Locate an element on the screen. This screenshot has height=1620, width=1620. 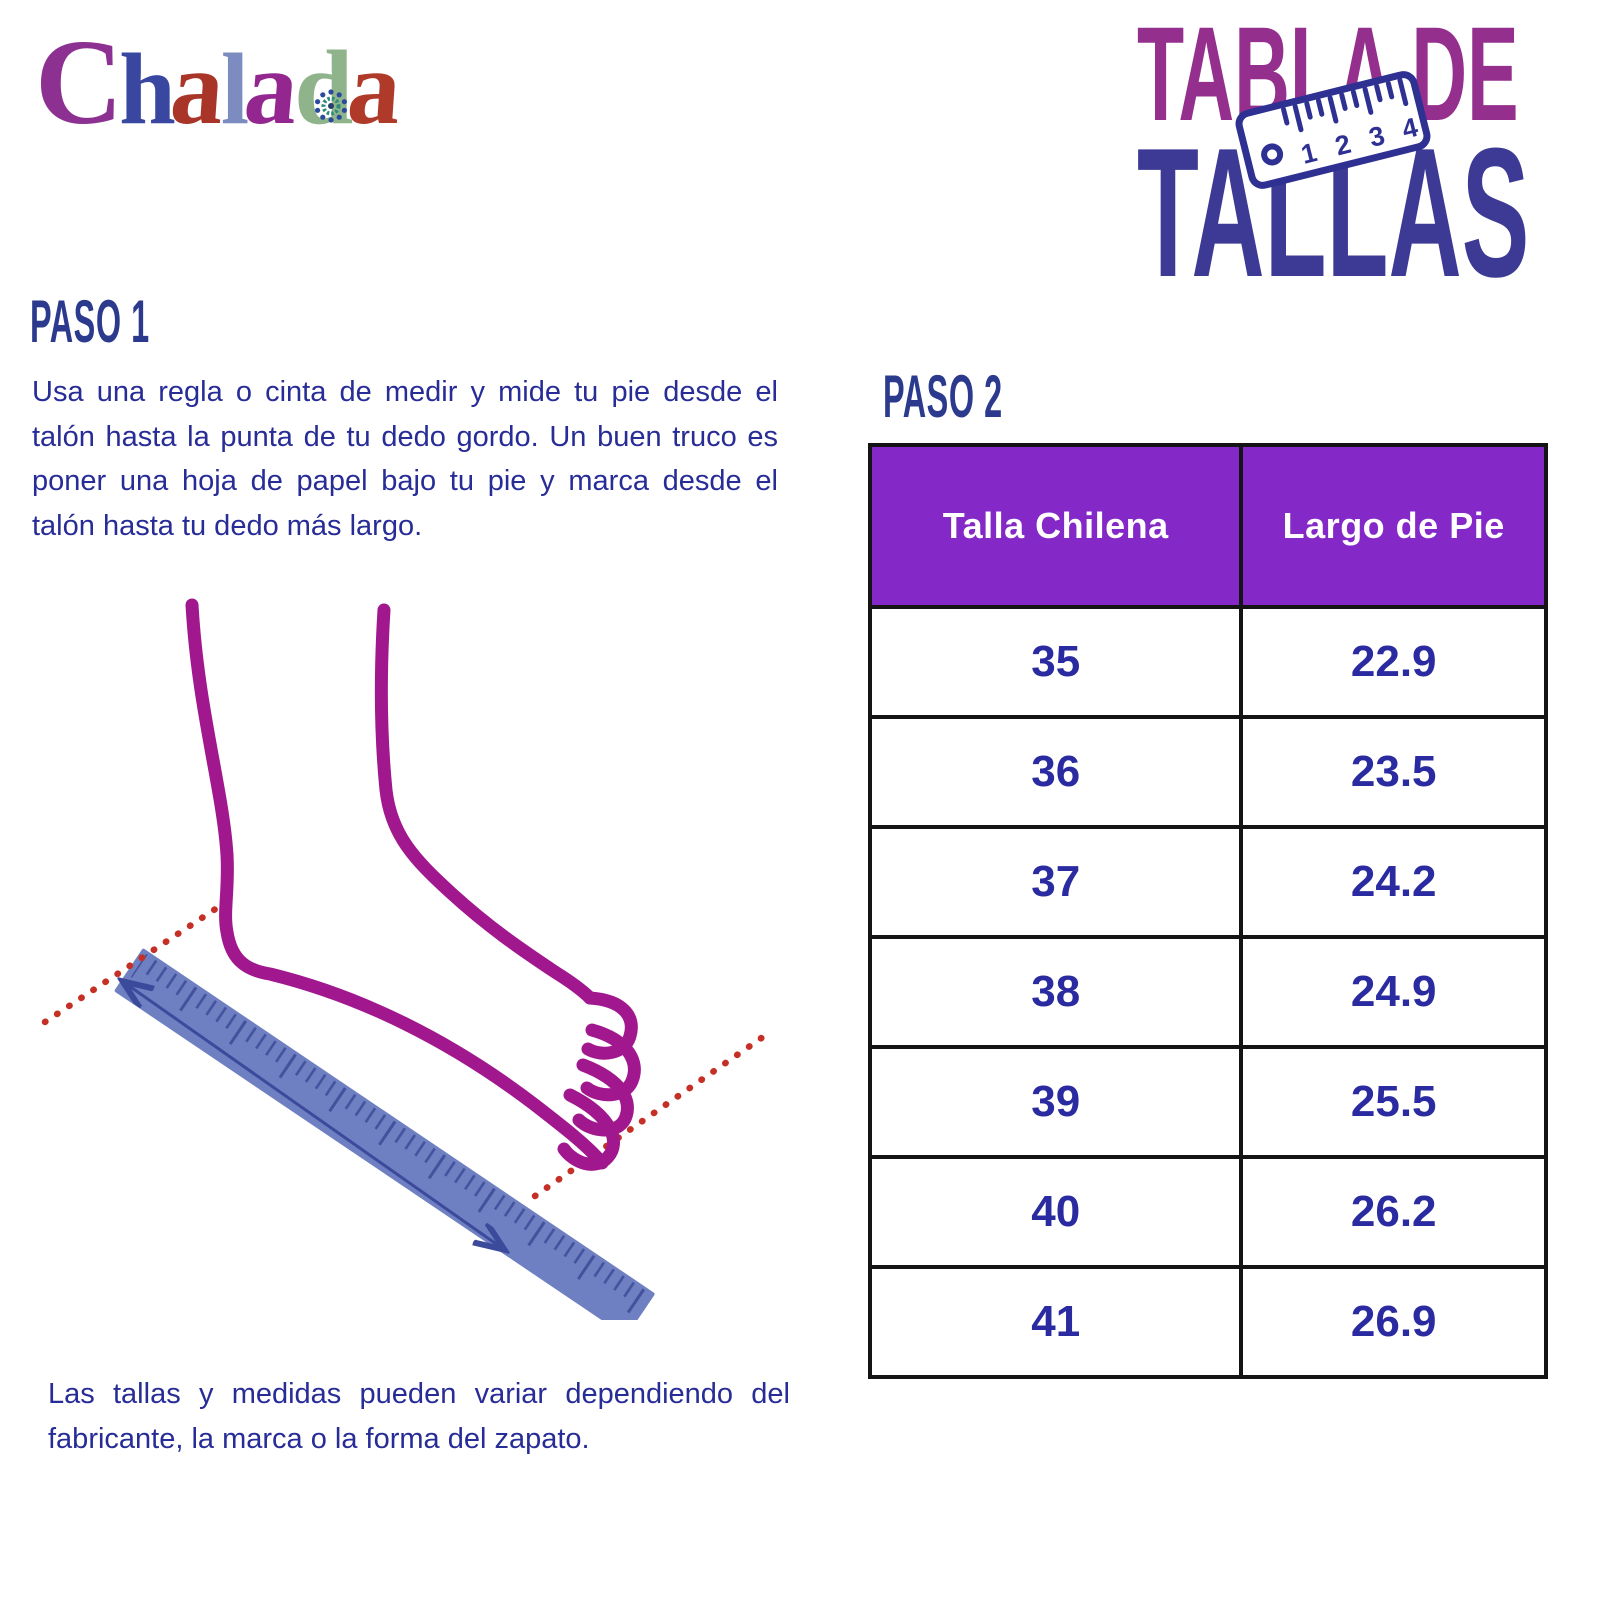
cell-talla: 36 is located at coordinates (1055, 772).